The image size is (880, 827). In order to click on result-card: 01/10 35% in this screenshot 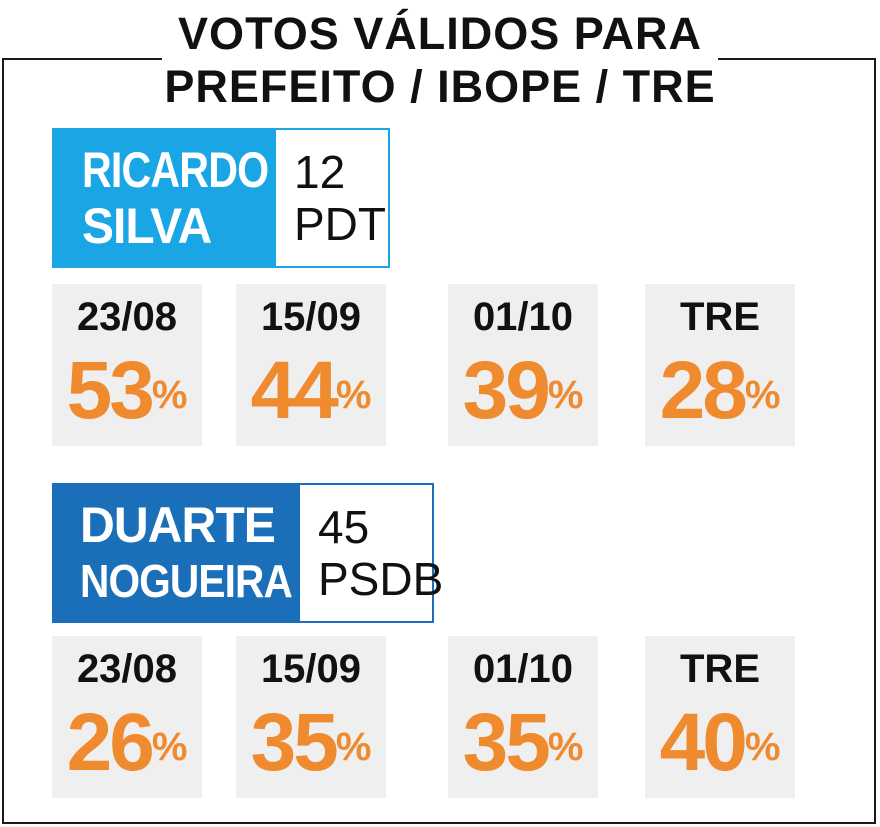, I will do `click(523, 717)`.